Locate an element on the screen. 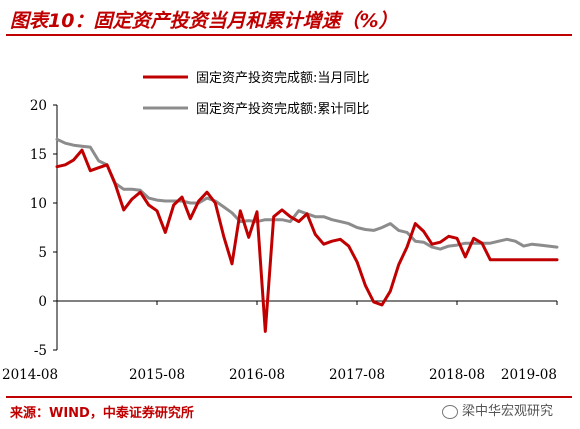 The width and height of the screenshot is (580, 429). title-divider is located at coordinates (289, 35).